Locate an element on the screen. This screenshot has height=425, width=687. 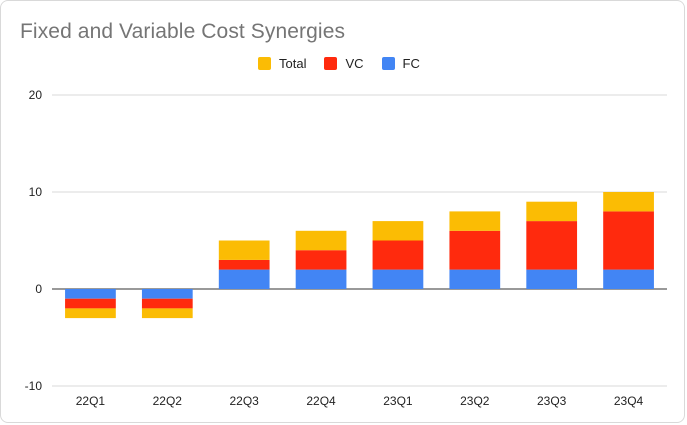
bar-fc-23Q4 is located at coordinates (628, 279).